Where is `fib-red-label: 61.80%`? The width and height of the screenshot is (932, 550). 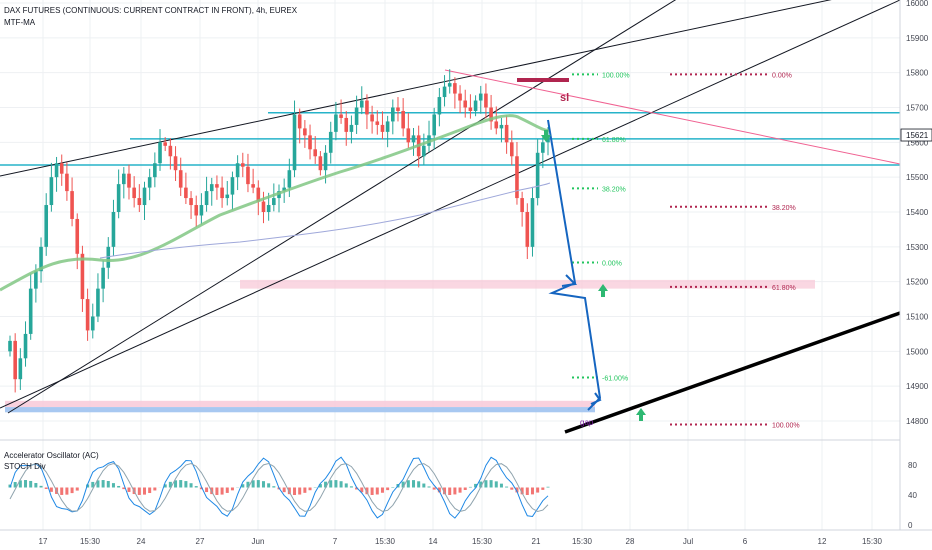 fib-red-label: 61.80% is located at coordinates (784, 288).